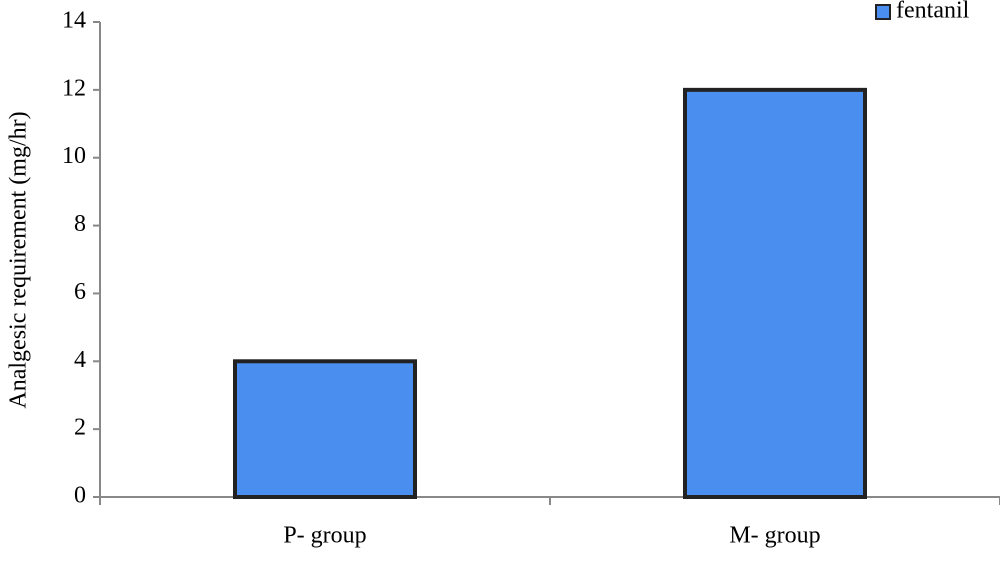 This screenshot has height=569, width=1000. I want to click on x-tick-label: P- group, so click(324, 536).